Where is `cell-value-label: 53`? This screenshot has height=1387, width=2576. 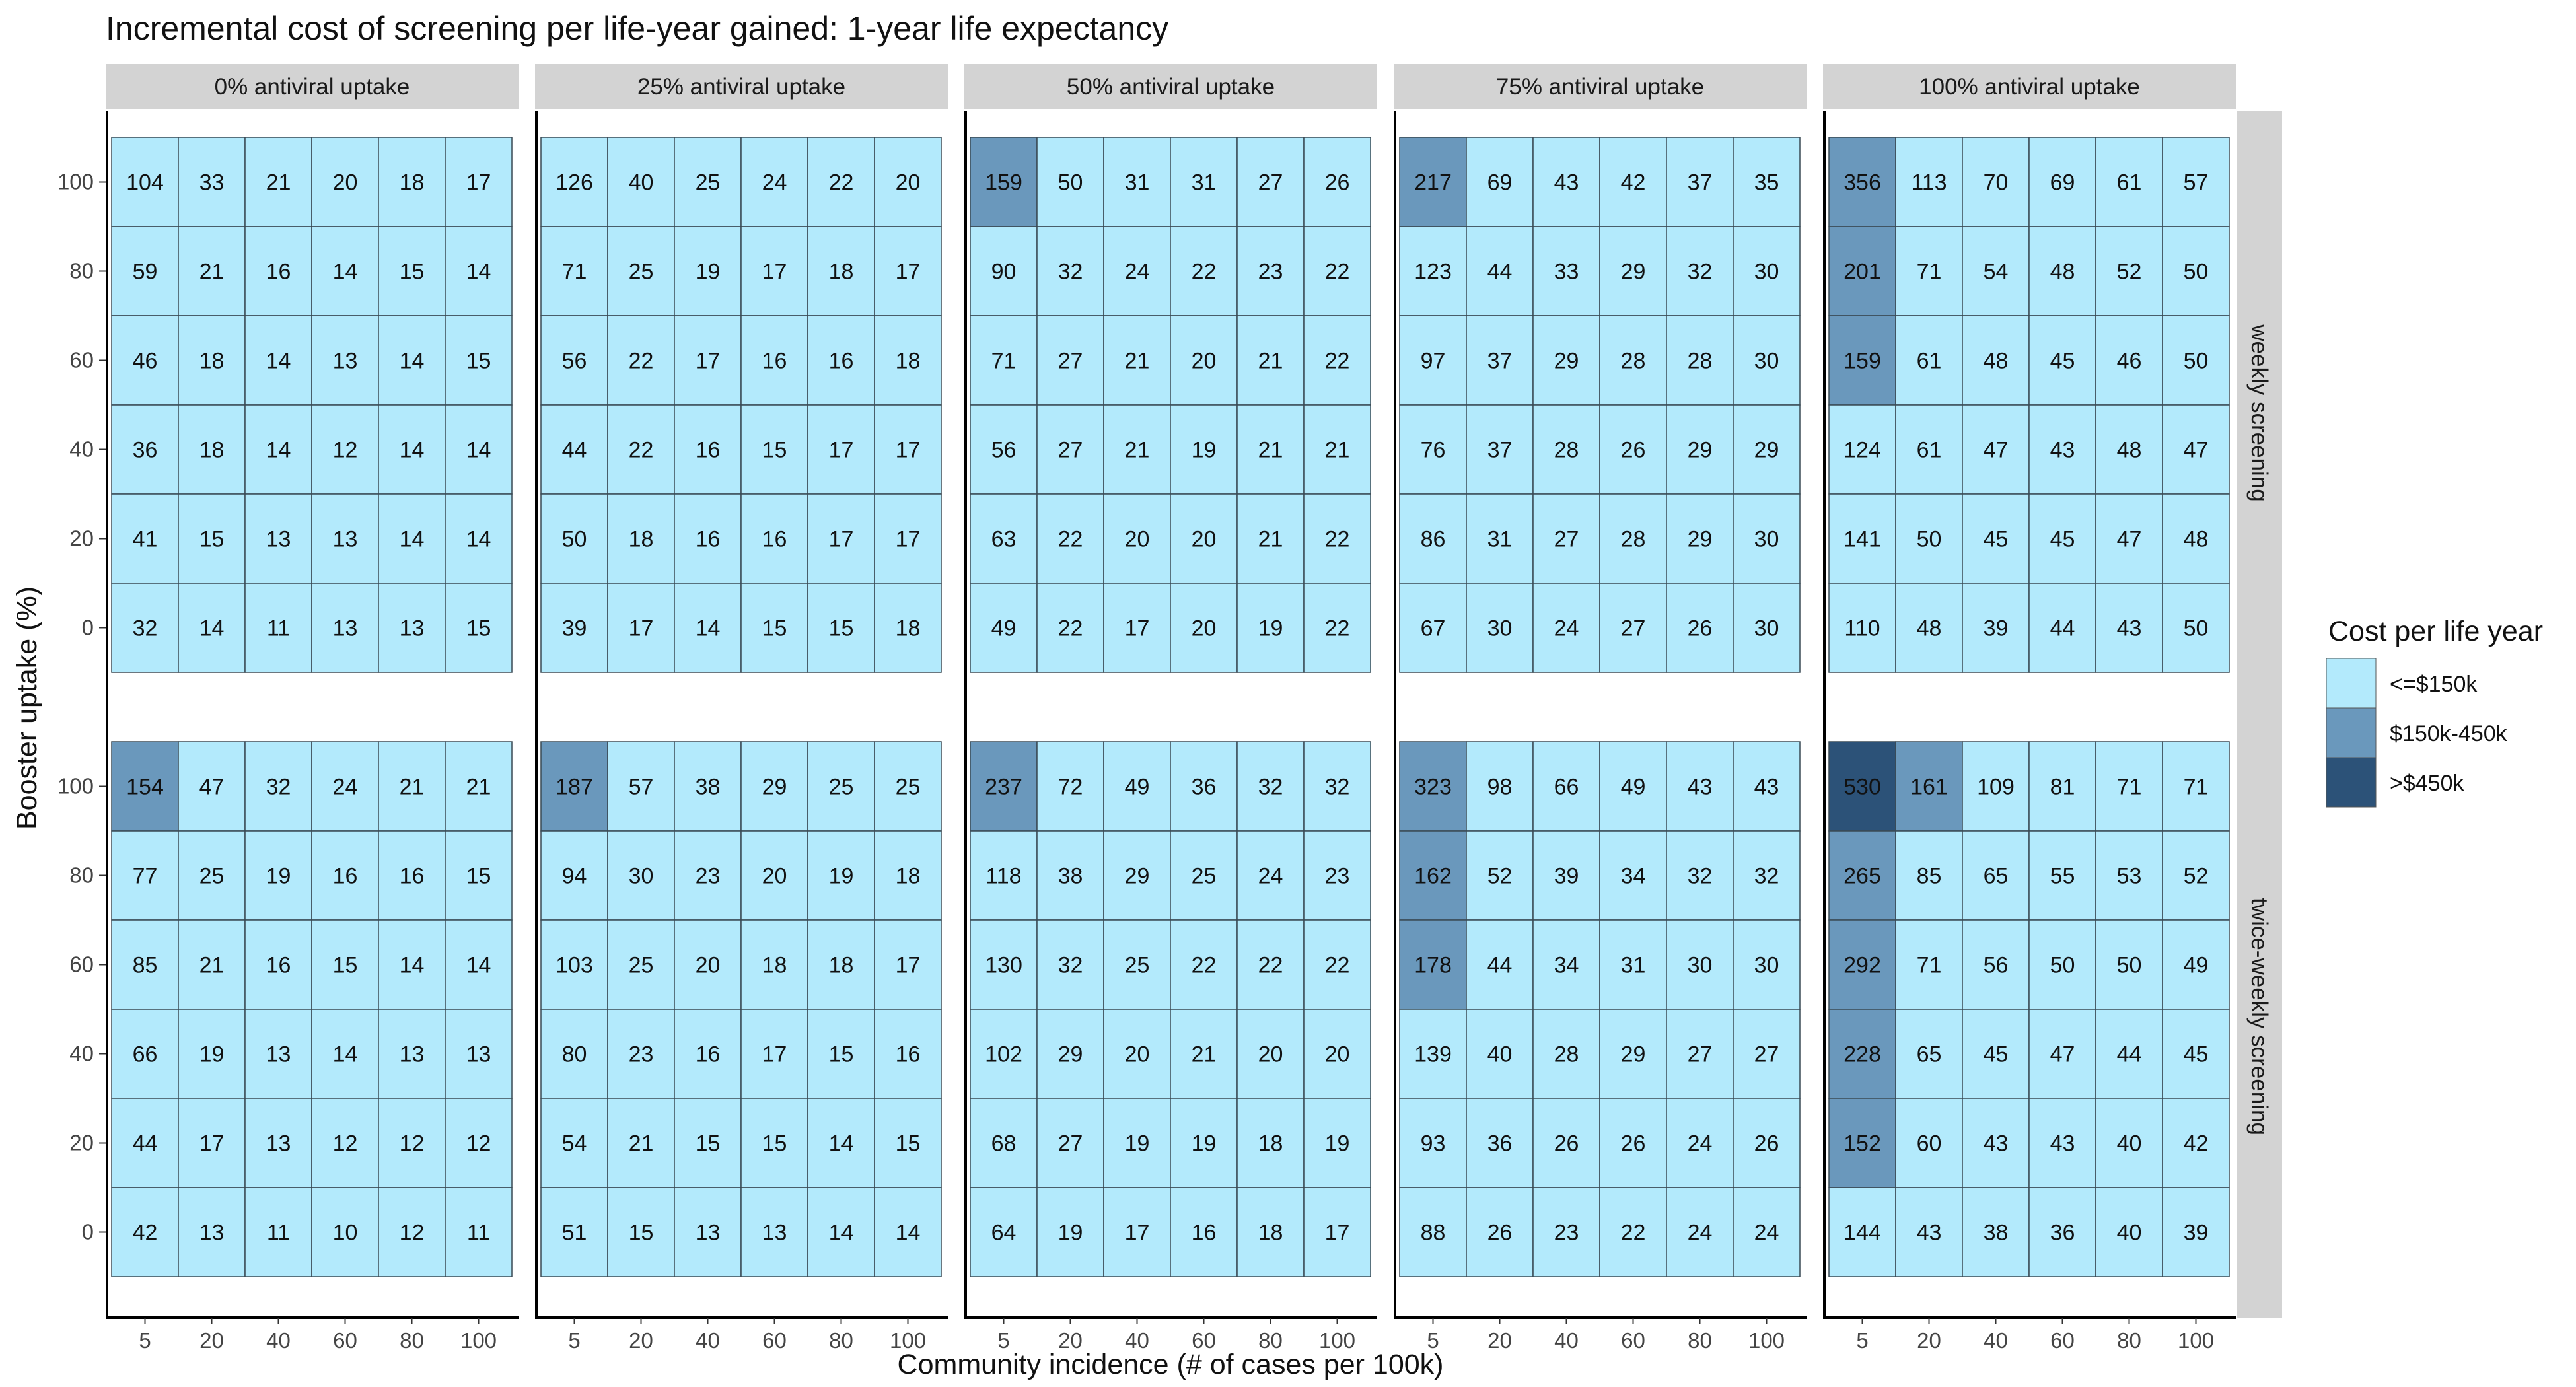
cell-value-label: 53 is located at coordinates (2130, 876).